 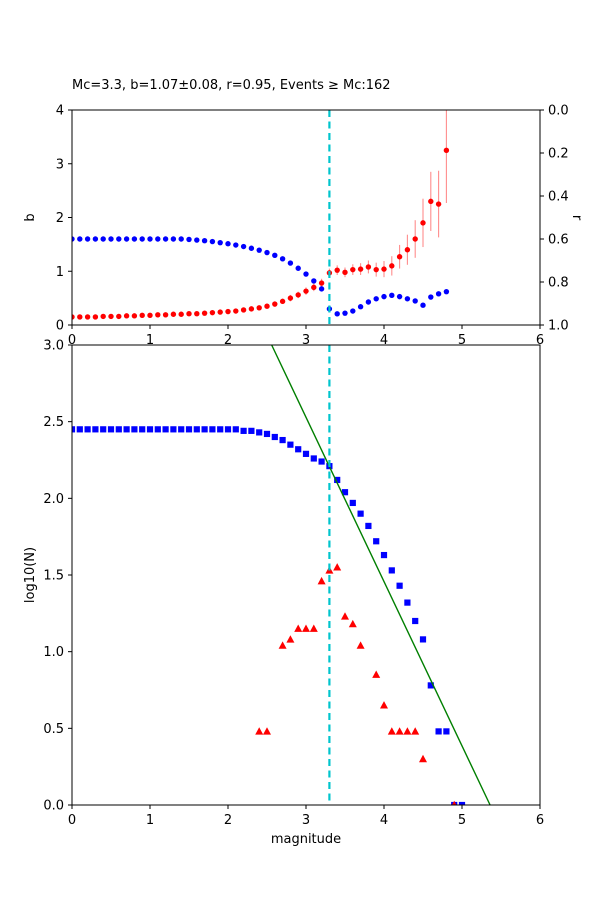 I want to click on svg-text: 0.5, so click(x=53, y=729).